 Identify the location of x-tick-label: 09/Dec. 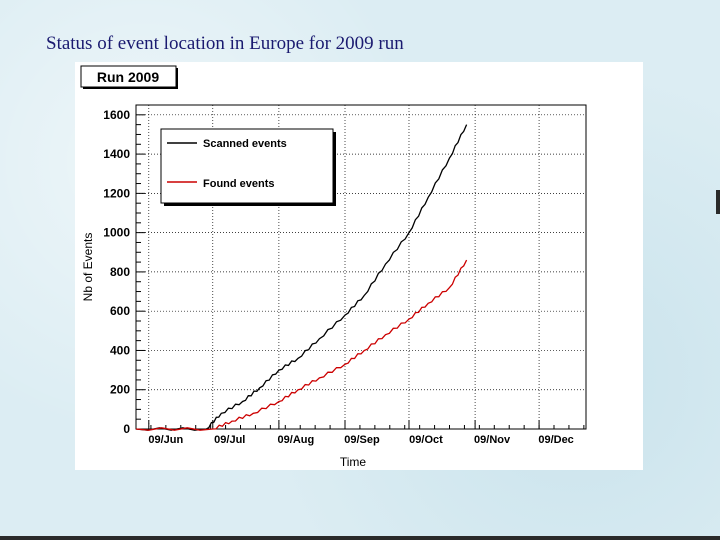
(555, 440).